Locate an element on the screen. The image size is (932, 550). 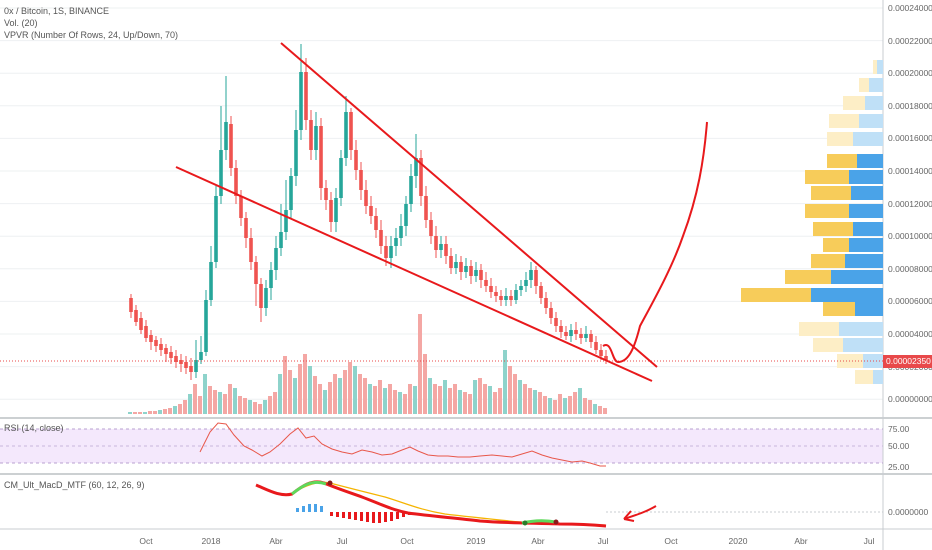
time-tick-label: Oct is located at coordinates (407, 541).